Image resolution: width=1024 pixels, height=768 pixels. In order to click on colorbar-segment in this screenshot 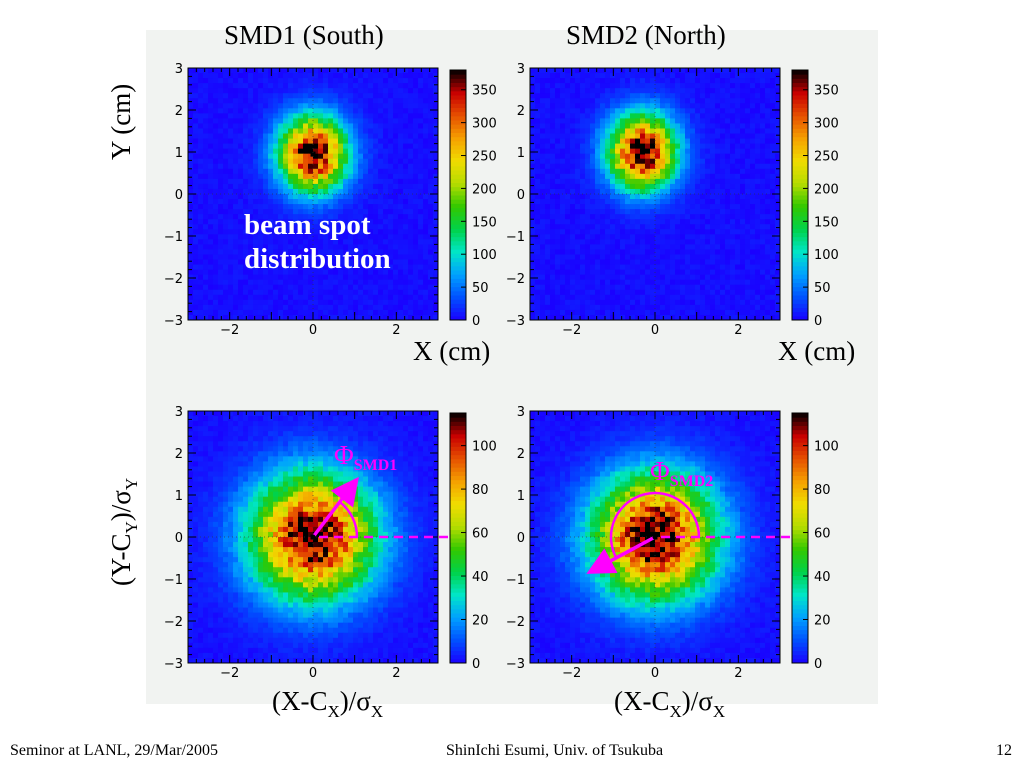, I will do `click(458, 222)`.